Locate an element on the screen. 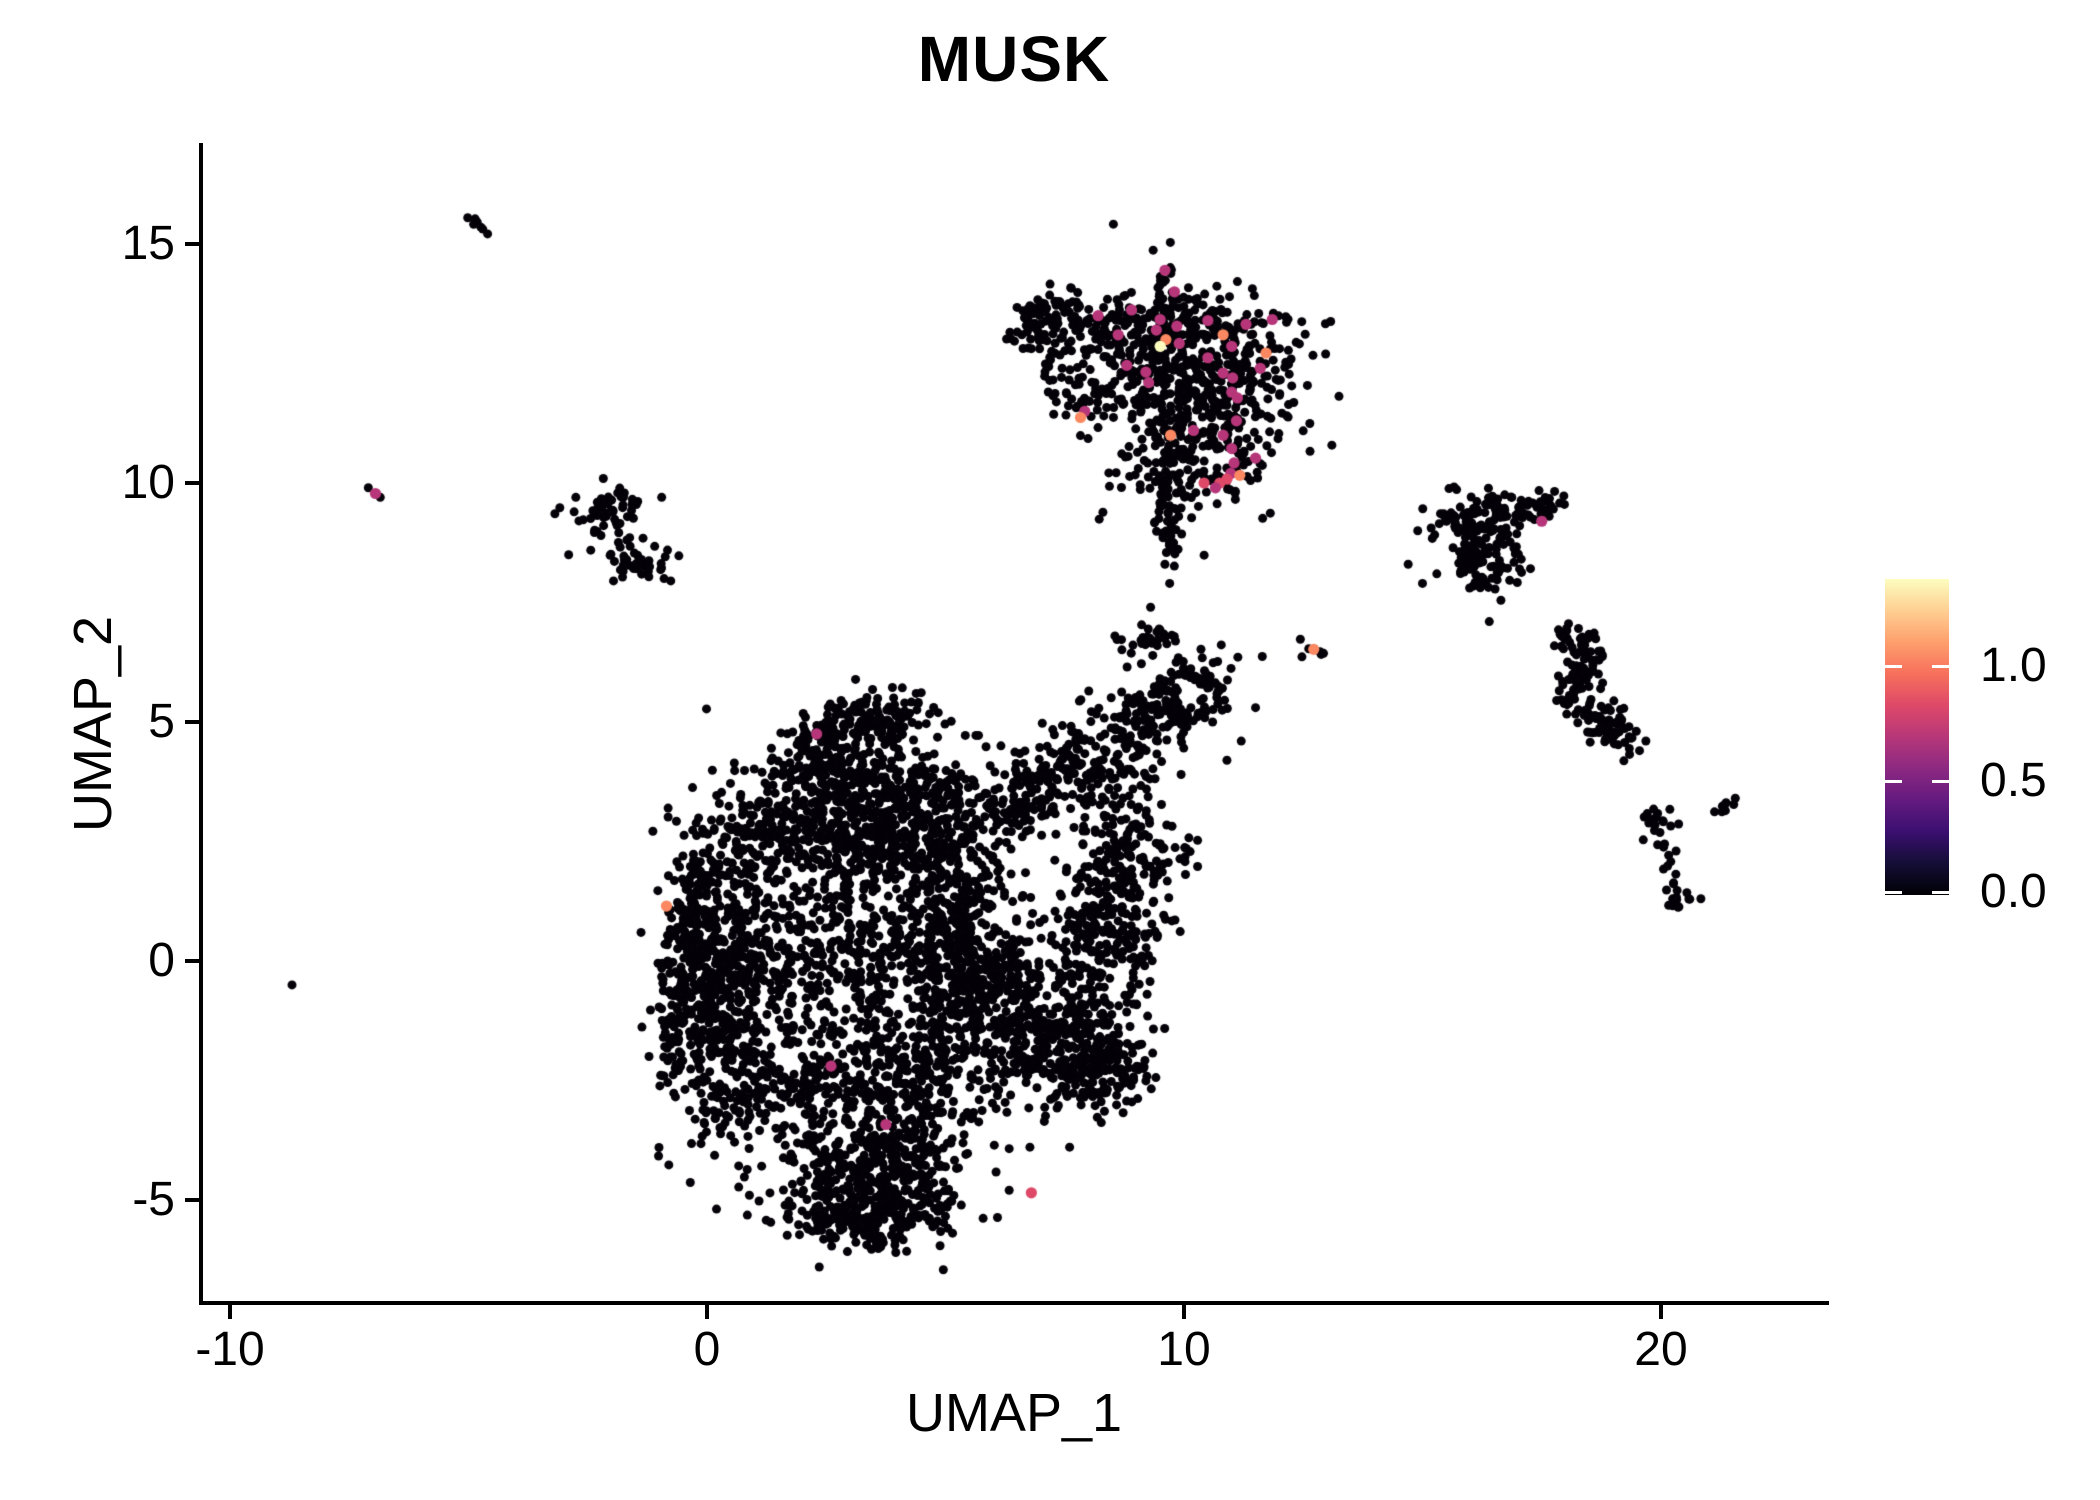 Image resolution: width=2100 pixels, height=1500 pixels. x-axis-title: UMAP_1 is located at coordinates (1014, 1413).